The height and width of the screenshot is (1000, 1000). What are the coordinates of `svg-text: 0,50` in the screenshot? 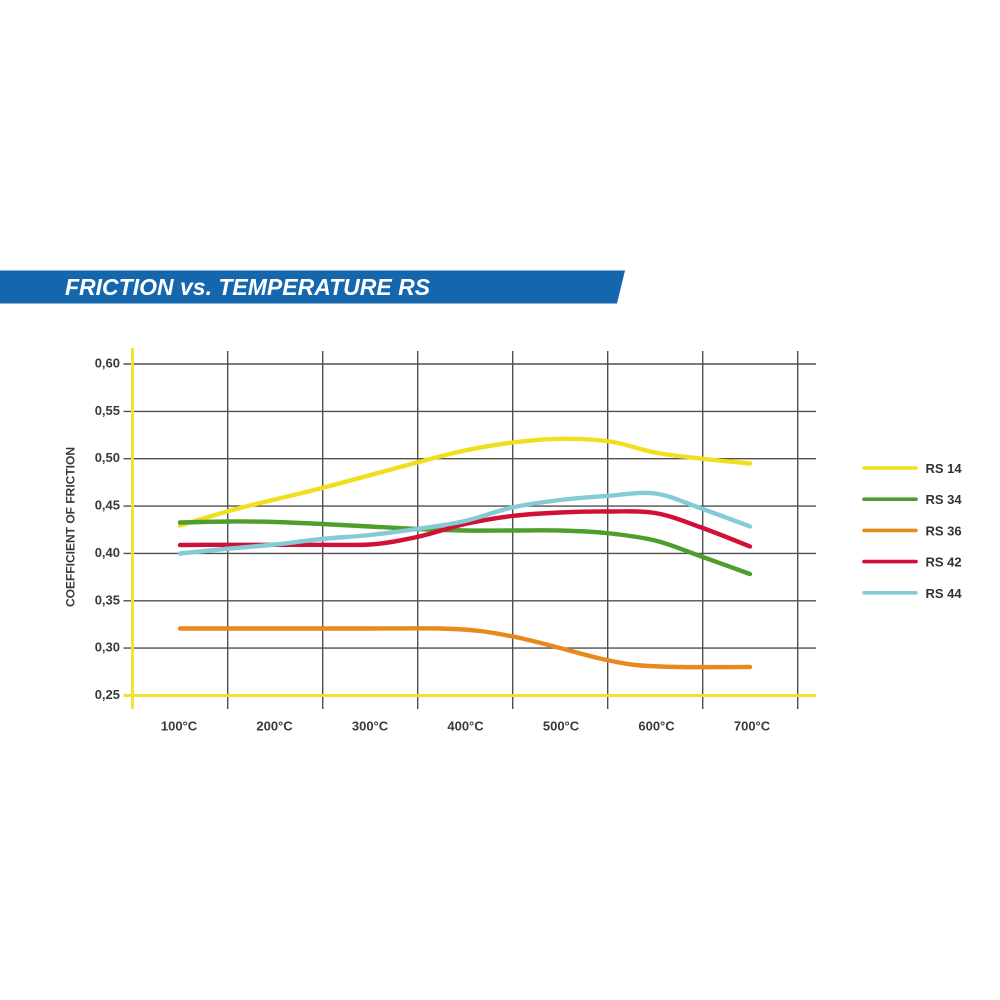 It's located at (107, 457).